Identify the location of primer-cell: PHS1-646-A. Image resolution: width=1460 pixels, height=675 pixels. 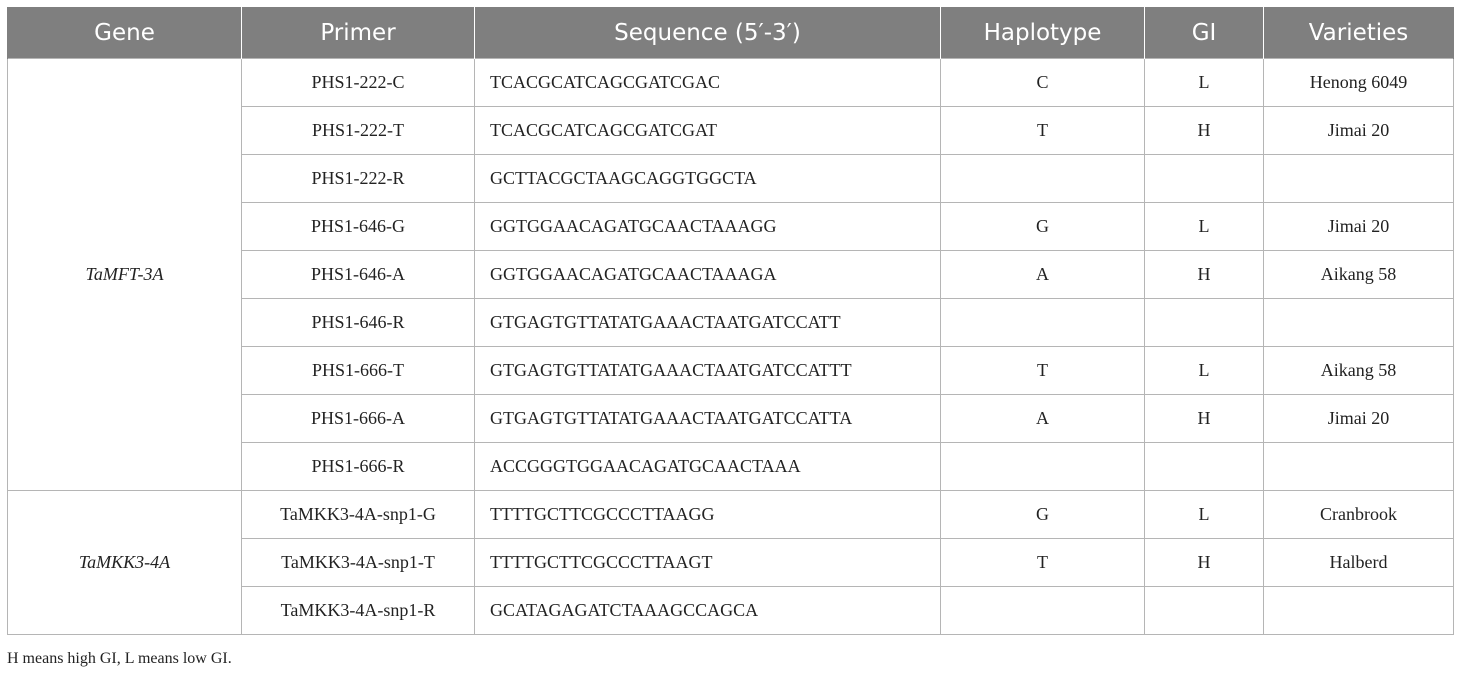
(358, 274).